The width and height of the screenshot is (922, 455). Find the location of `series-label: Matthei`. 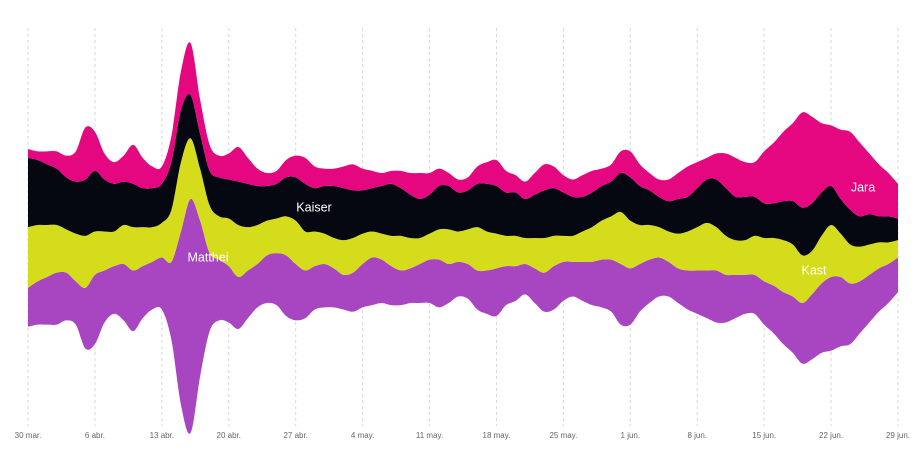

series-label: Matthei is located at coordinates (208, 257).